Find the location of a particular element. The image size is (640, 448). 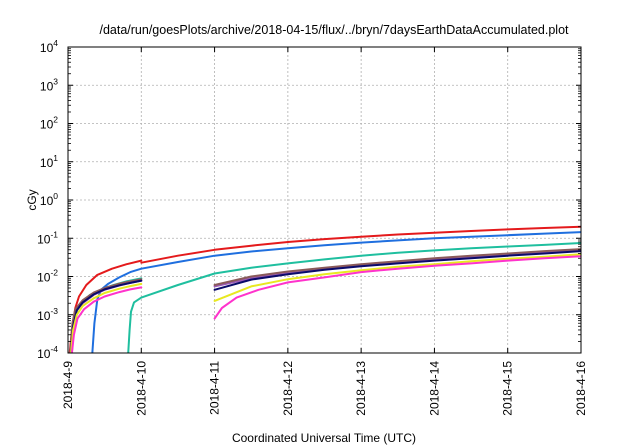

y-tick-label: 10³ is located at coordinates (49, 84).